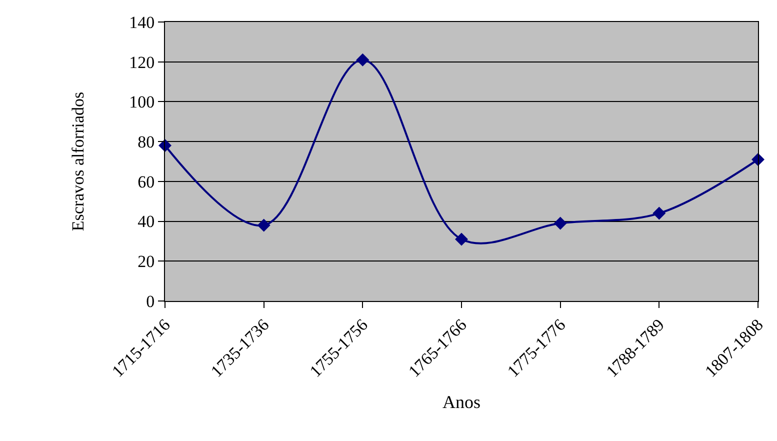 This screenshot has width=777, height=441. Describe the element at coordinates (146, 142) in the screenshot. I see `y-tick-label: 80` at that location.